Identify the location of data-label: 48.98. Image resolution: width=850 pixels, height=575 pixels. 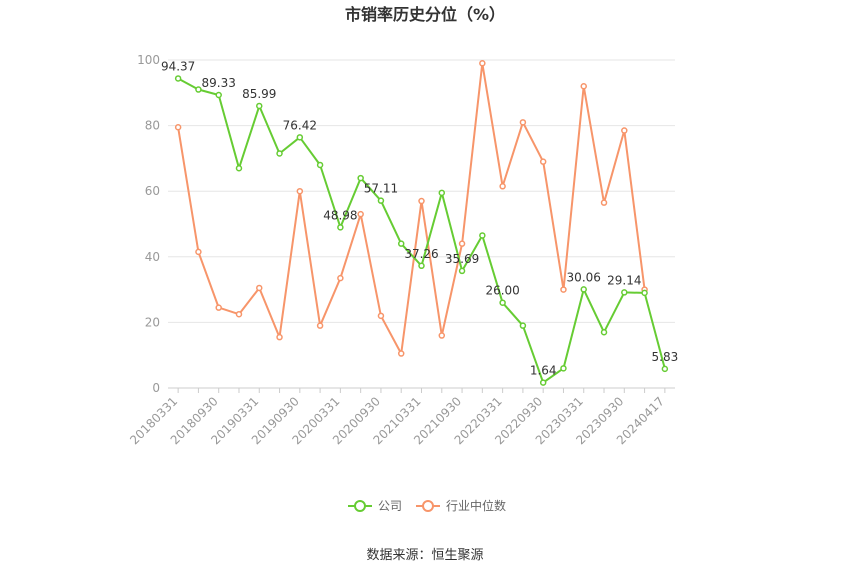
(340, 215).